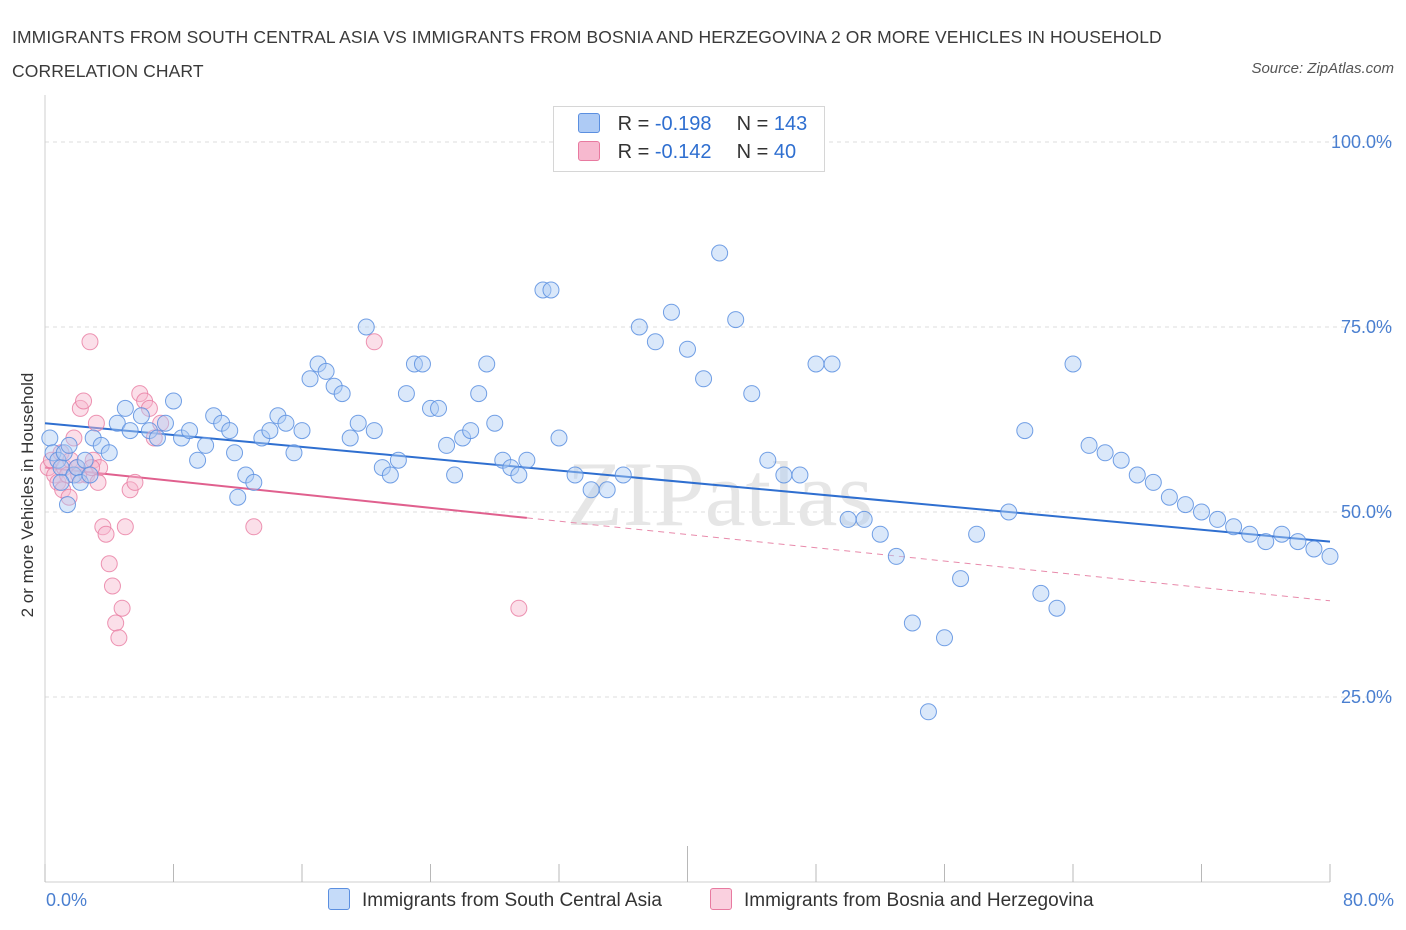  I want to click on x-tick-min: 0.0%, so click(67, 900).